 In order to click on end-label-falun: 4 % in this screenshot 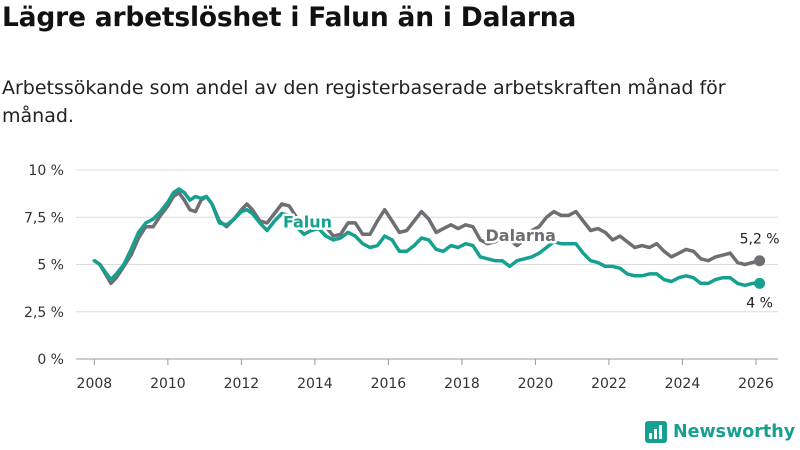, I will do `click(759, 303)`.